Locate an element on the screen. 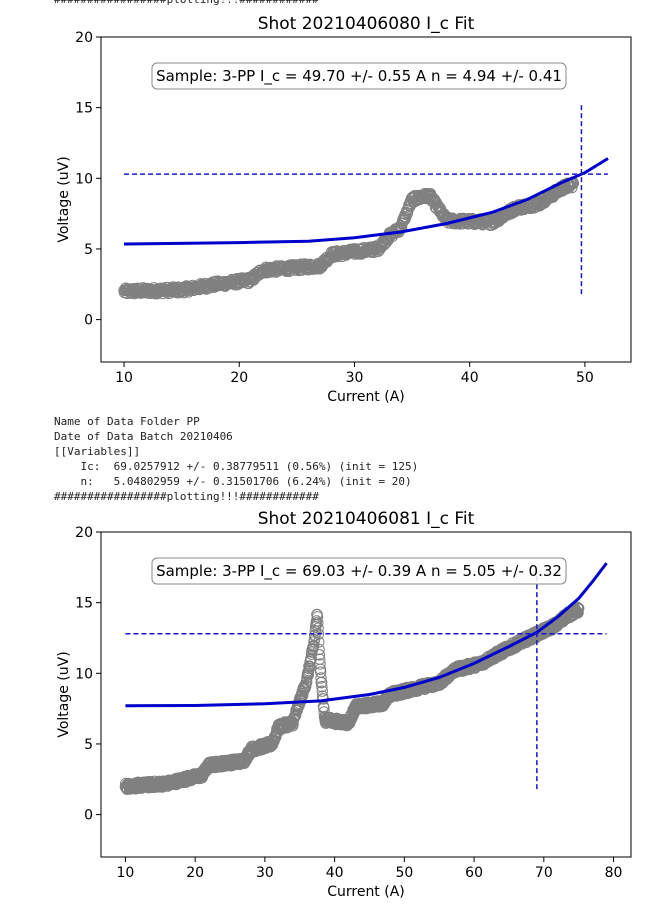  x-tick-label: 70 is located at coordinates (544, 873).